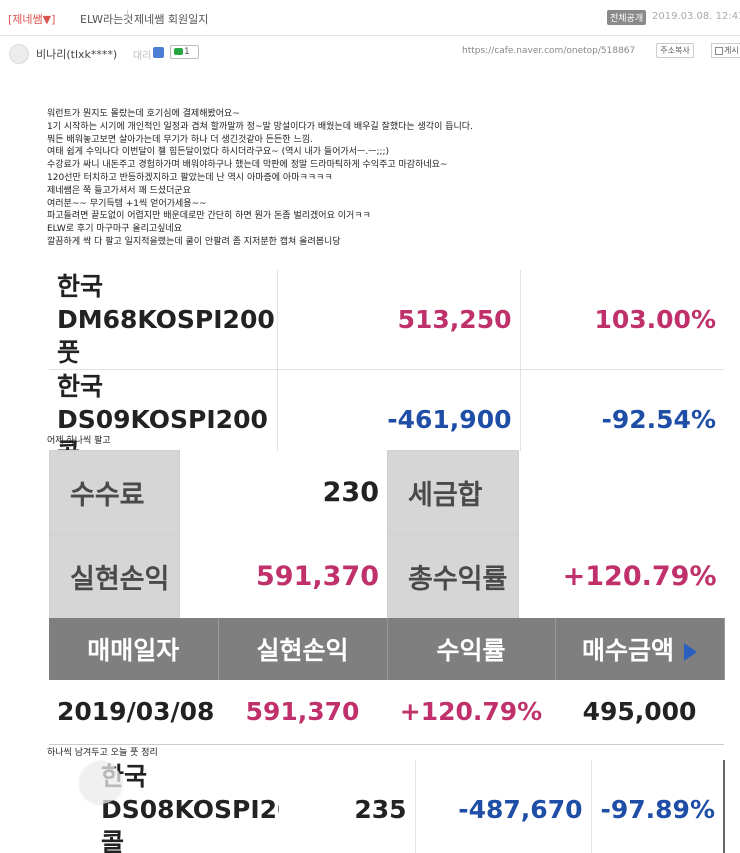 The height and width of the screenshot is (853, 740). Describe the element at coordinates (621, 320) in the screenshot. I see `return-rate: 103.00%` at that location.